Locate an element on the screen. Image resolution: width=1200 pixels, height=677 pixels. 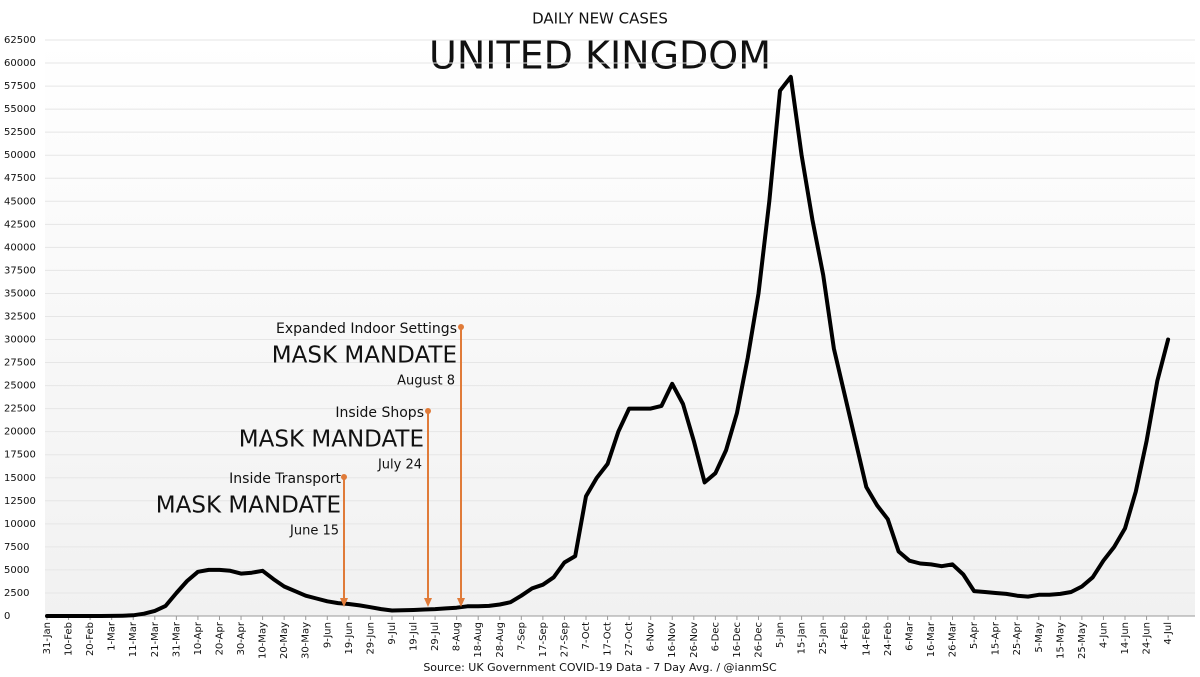
y-tick-label: 40000 is located at coordinates (20, 247).